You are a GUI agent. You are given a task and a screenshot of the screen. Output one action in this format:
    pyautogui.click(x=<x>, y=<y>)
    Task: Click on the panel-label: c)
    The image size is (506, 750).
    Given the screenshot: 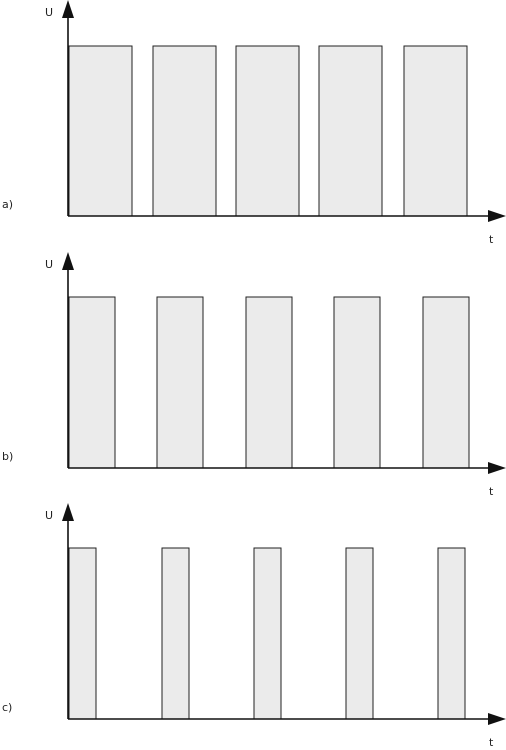 What is the action you would take?
    pyautogui.click(x=7, y=707)
    